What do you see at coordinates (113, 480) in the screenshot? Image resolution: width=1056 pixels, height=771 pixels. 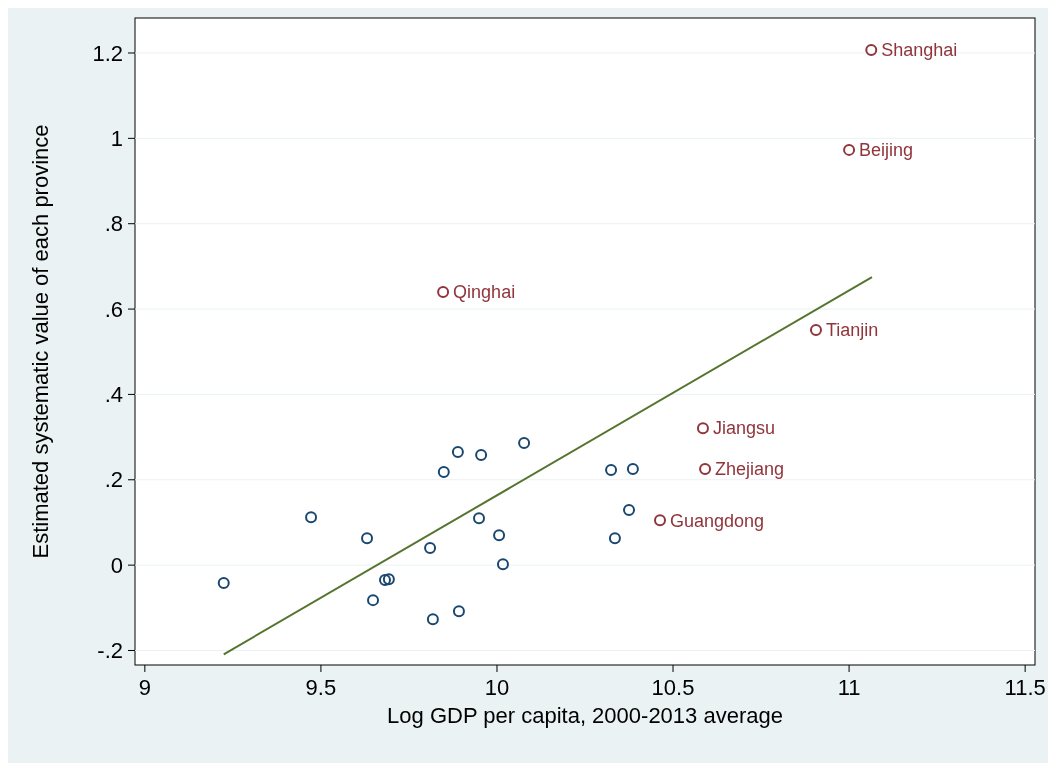 I see `y-tick-label: .2` at bounding box center [113, 480].